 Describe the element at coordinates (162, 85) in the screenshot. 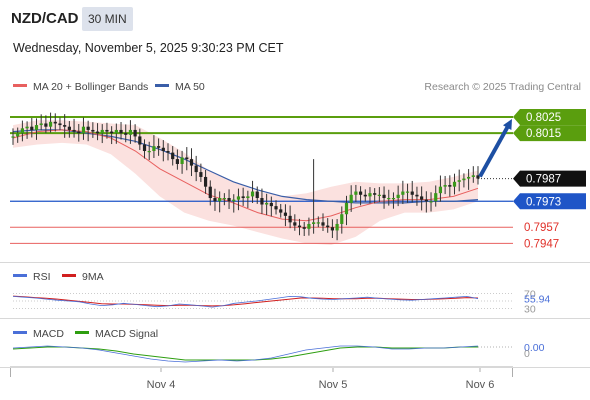

I see `ma50-legend-swatch` at that location.